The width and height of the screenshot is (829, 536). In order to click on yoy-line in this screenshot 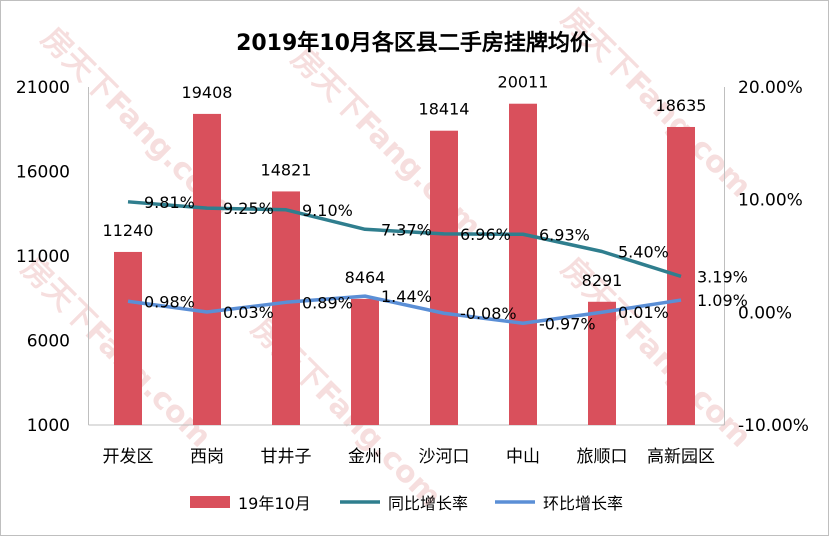, I will do `click(404, 239)`.